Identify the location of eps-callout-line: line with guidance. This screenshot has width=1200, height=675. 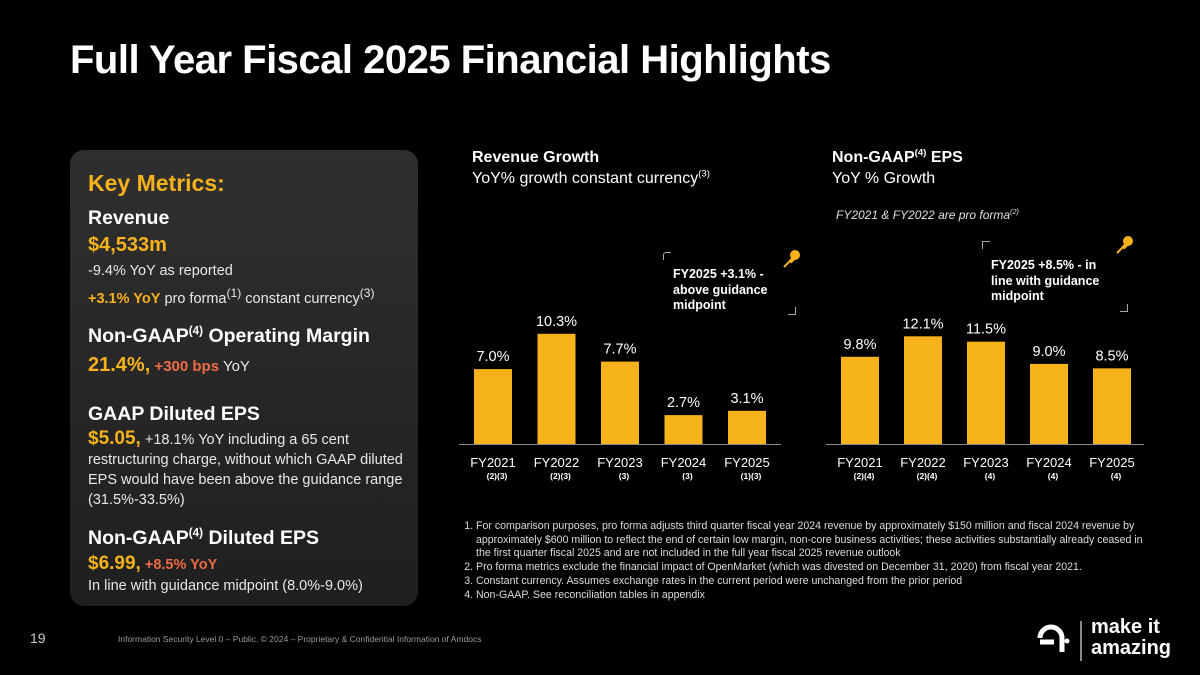
(1045, 280).